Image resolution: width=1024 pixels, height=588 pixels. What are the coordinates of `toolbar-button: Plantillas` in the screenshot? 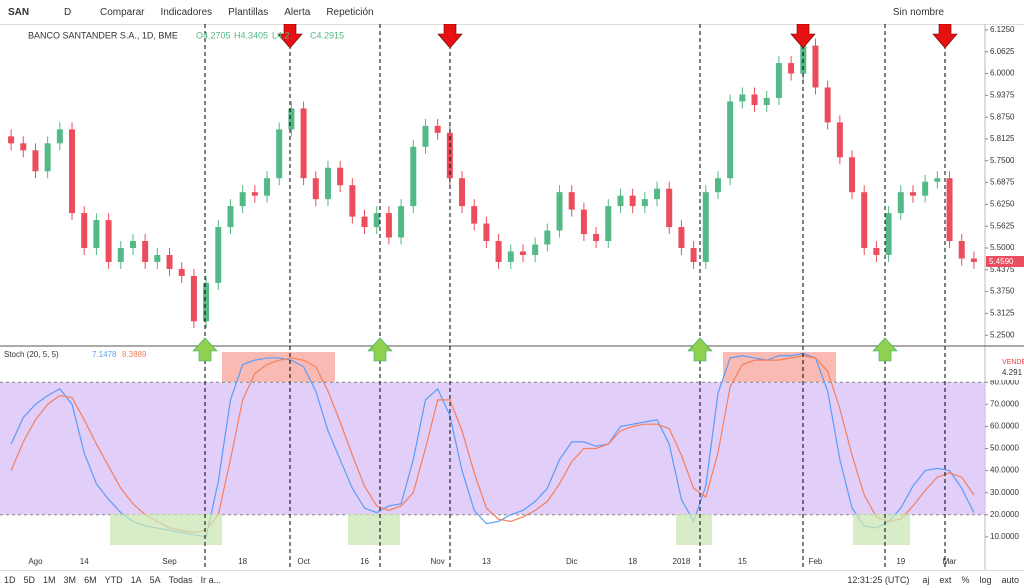 It's located at (248, 12).